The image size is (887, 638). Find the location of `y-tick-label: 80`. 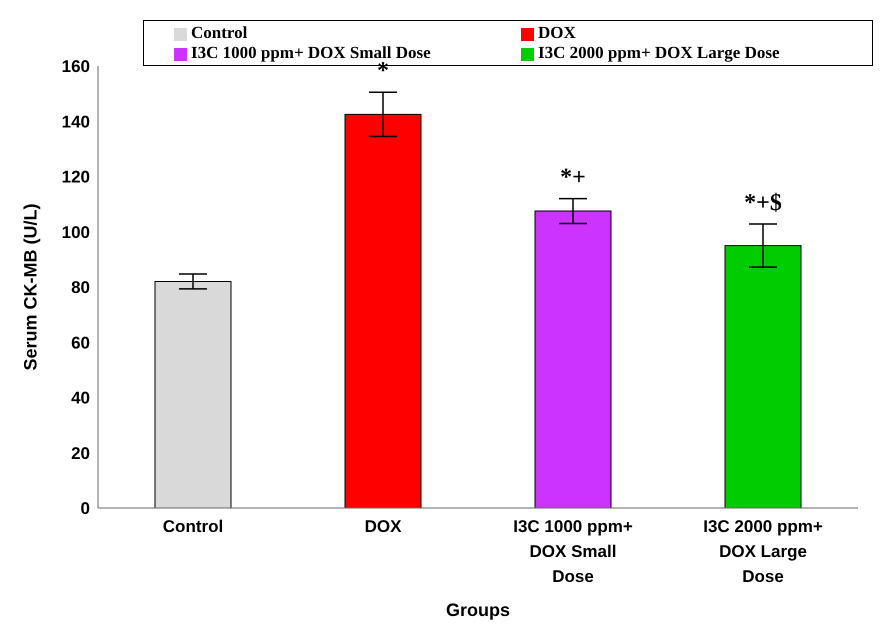

y-tick-label: 80 is located at coordinates (80, 288).